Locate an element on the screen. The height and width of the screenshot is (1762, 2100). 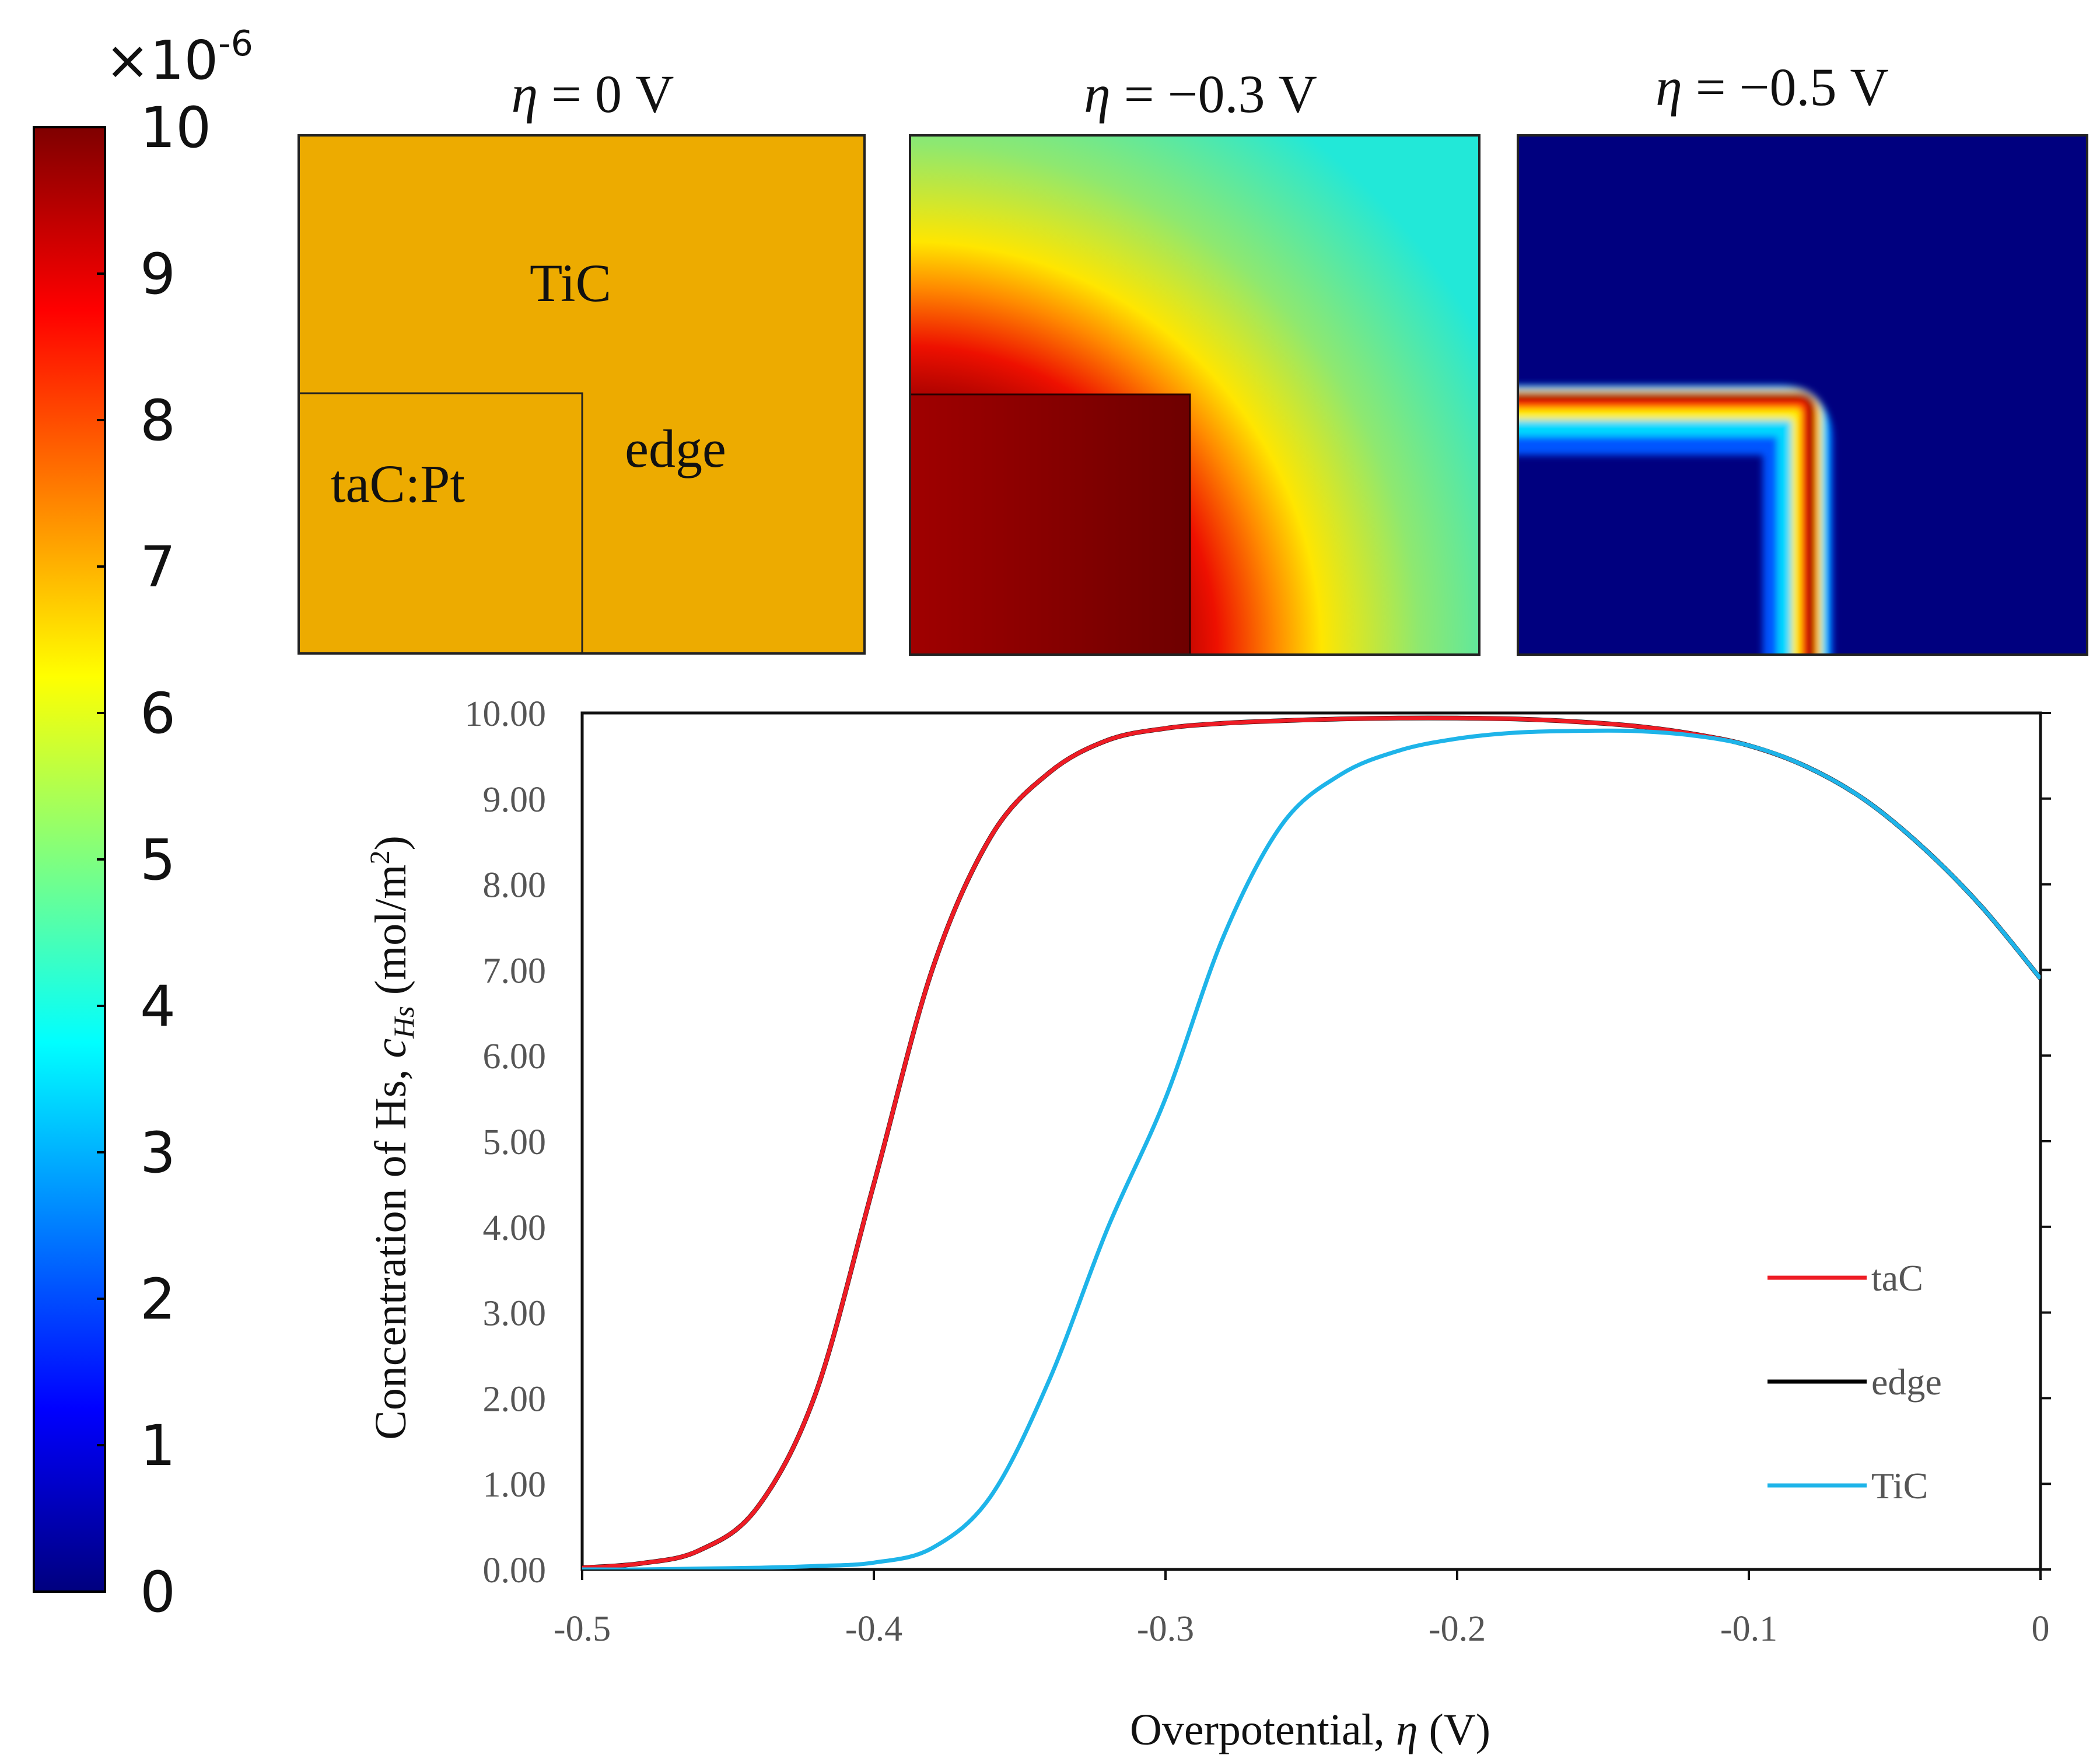
colorbar-tick-label: 3 is located at coordinates (158, 1153).